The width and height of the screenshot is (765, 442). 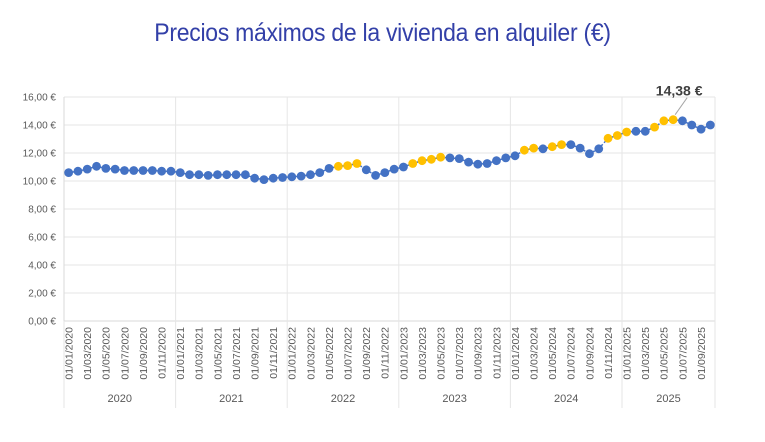 What do you see at coordinates (454, 399) in the screenshot?
I see `x-year-label: 2023` at bounding box center [454, 399].